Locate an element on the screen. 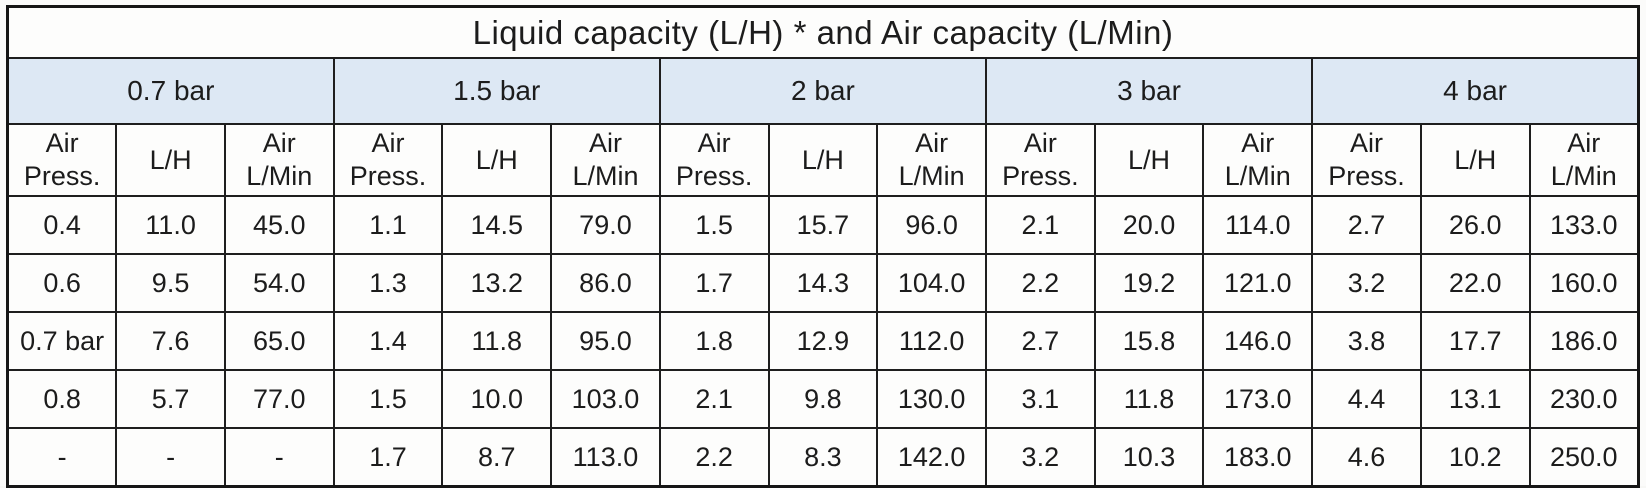 The width and height of the screenshot is (1646, 488). data-cell: 4.4 is located at coordinates (1366, 399).